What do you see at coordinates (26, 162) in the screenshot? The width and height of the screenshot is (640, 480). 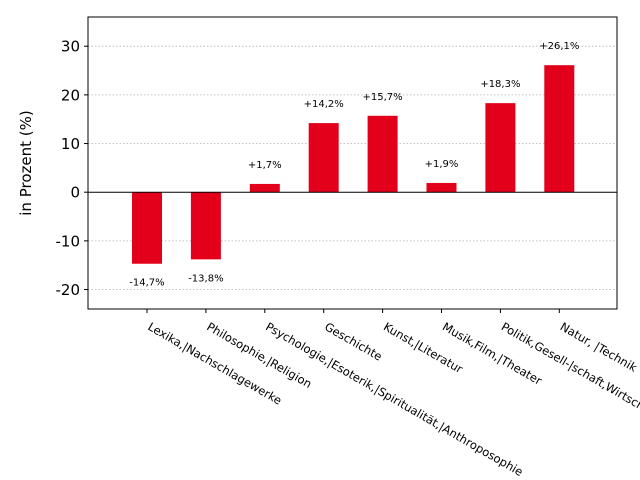 I see `y-axis-label: in Prozent (%)` at bounding box center [26, 162].